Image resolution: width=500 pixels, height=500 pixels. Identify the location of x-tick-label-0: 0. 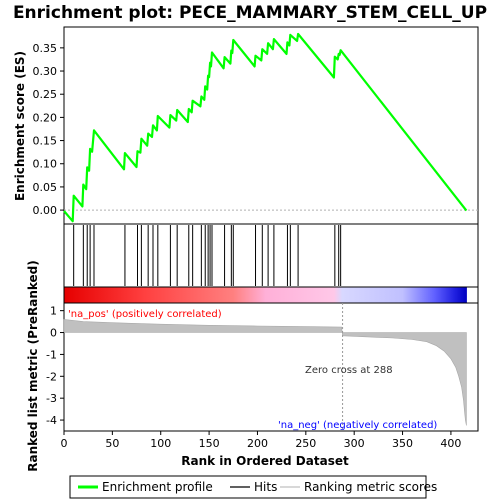
(64, 443).